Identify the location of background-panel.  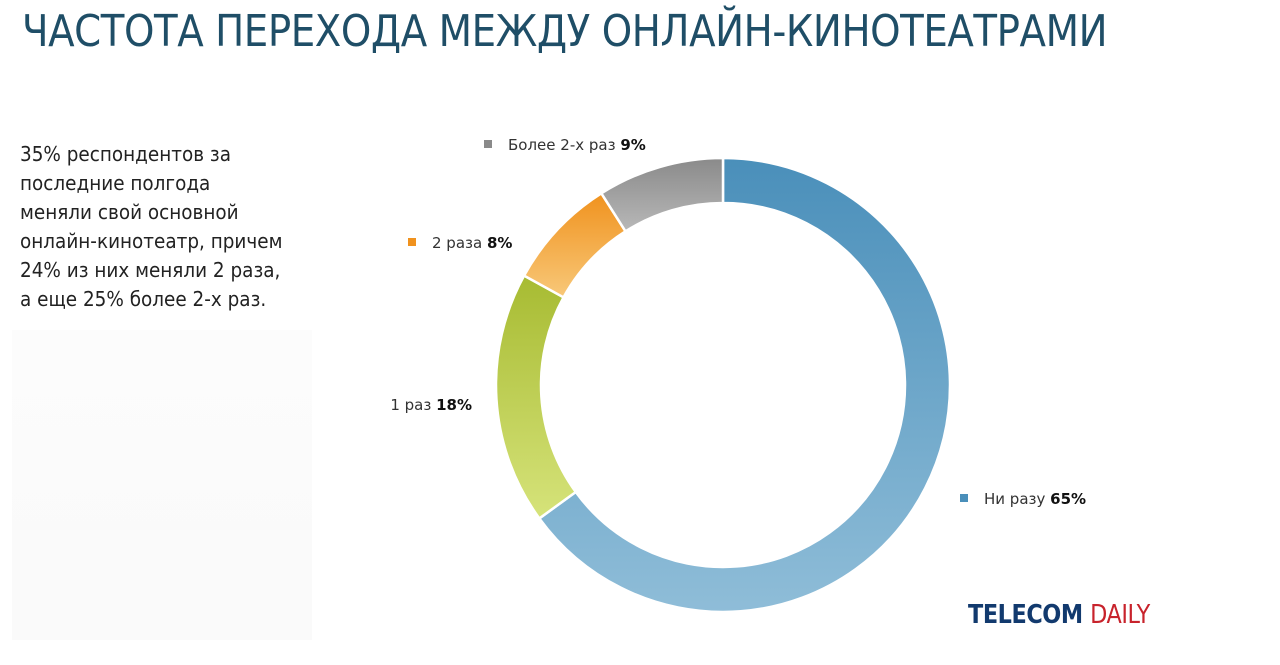
(162, 485).